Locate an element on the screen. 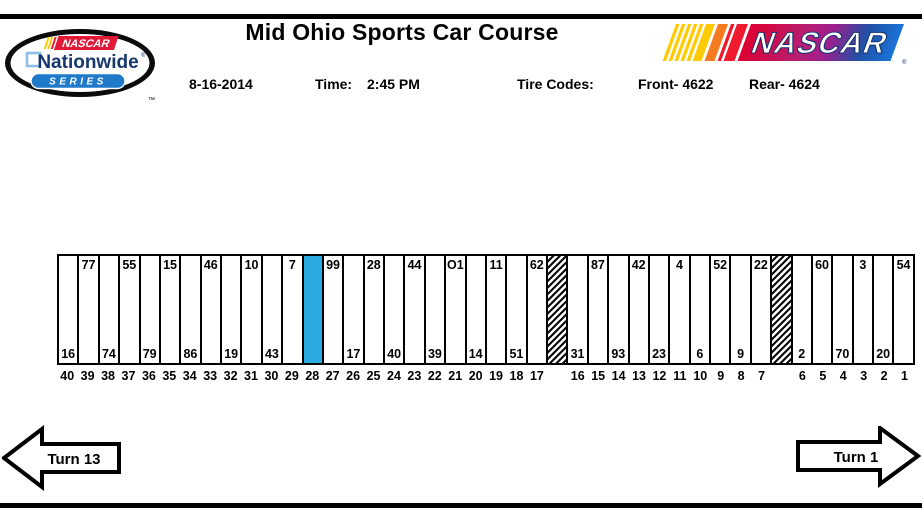  car-number: 16 is located at coordinates (68, 353).